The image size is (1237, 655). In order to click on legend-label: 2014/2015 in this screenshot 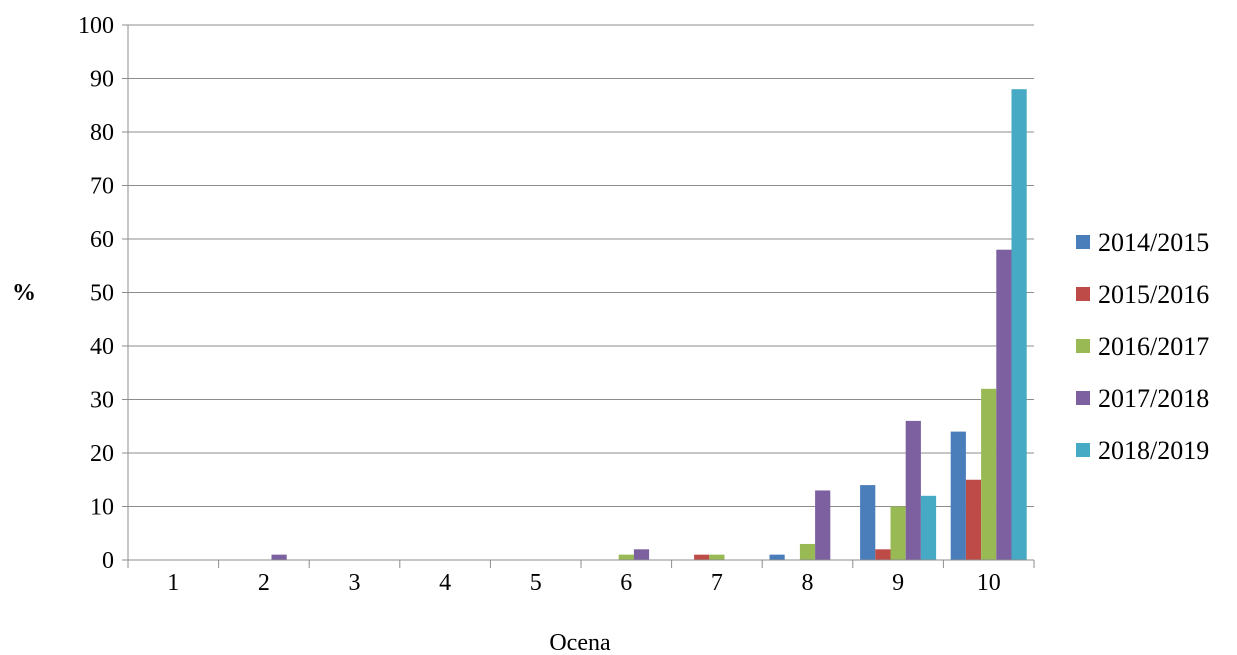, I will do `click(1153, 242)`.